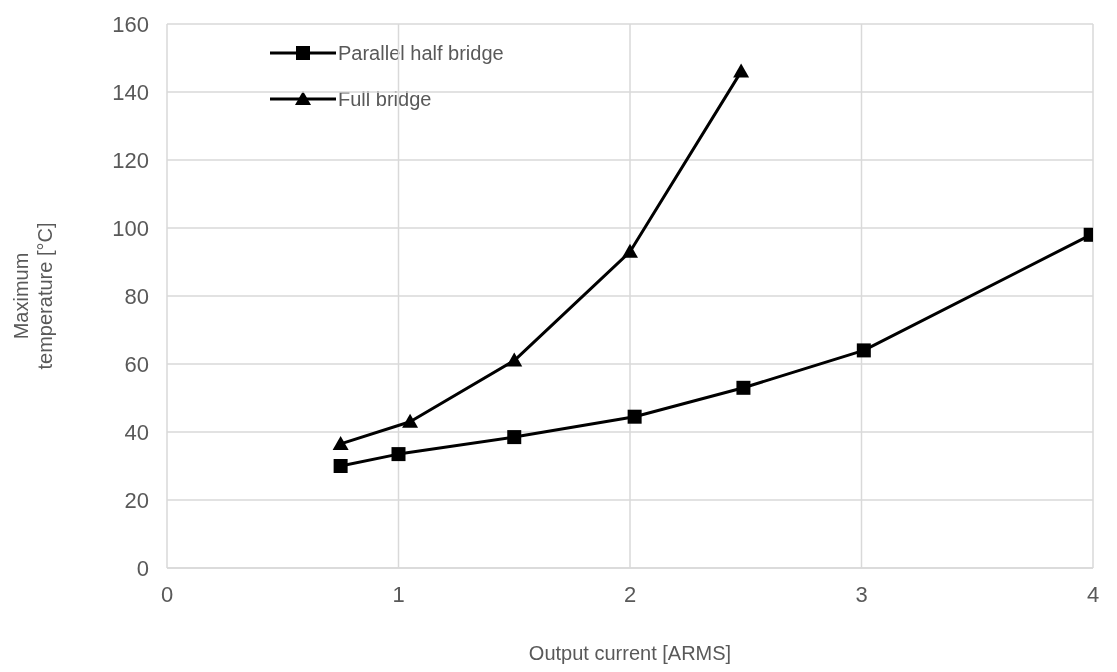 The height and width of the screenshot is (672, 1117). What do you see at coordinates (136, 364) in the screenshot?
I see `y-tick-label: 60` at bounding box center [136, 364].